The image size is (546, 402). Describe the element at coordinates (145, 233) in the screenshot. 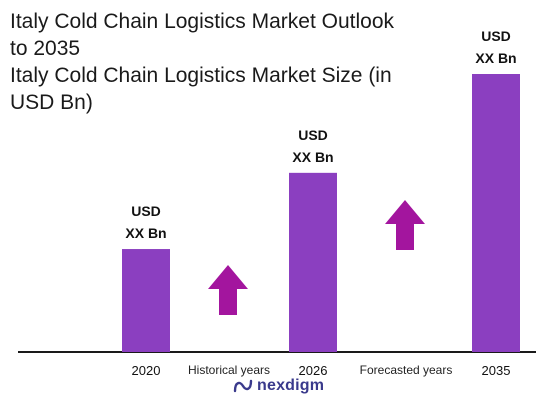

I see `data-label-2020-line-2: XX Bn` at that location.